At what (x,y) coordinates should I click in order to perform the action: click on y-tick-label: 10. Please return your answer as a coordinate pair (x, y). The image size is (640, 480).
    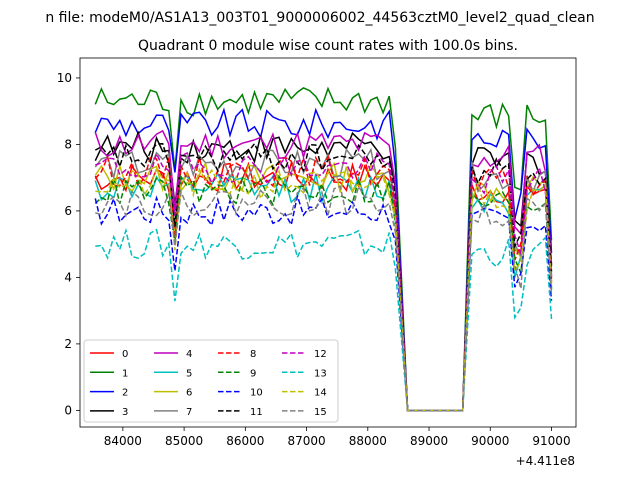
    Looking at the image, I should click on (64, 78).